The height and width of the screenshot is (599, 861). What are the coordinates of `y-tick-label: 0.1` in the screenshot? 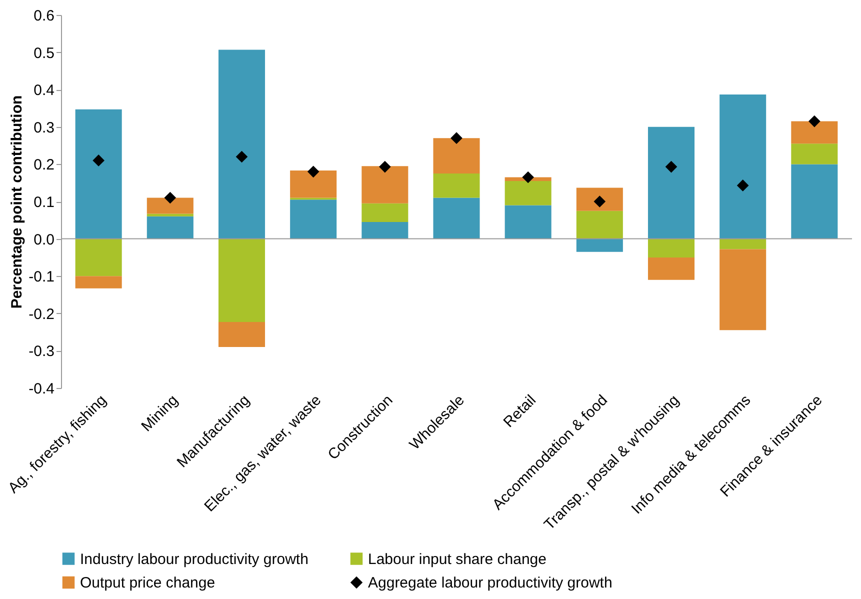 It's located at (44, 202).